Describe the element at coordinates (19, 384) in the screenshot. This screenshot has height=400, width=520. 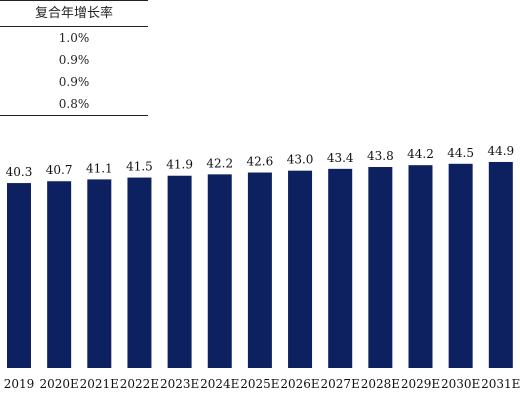
I see `x-axis-tick-label: 2019` at that location.